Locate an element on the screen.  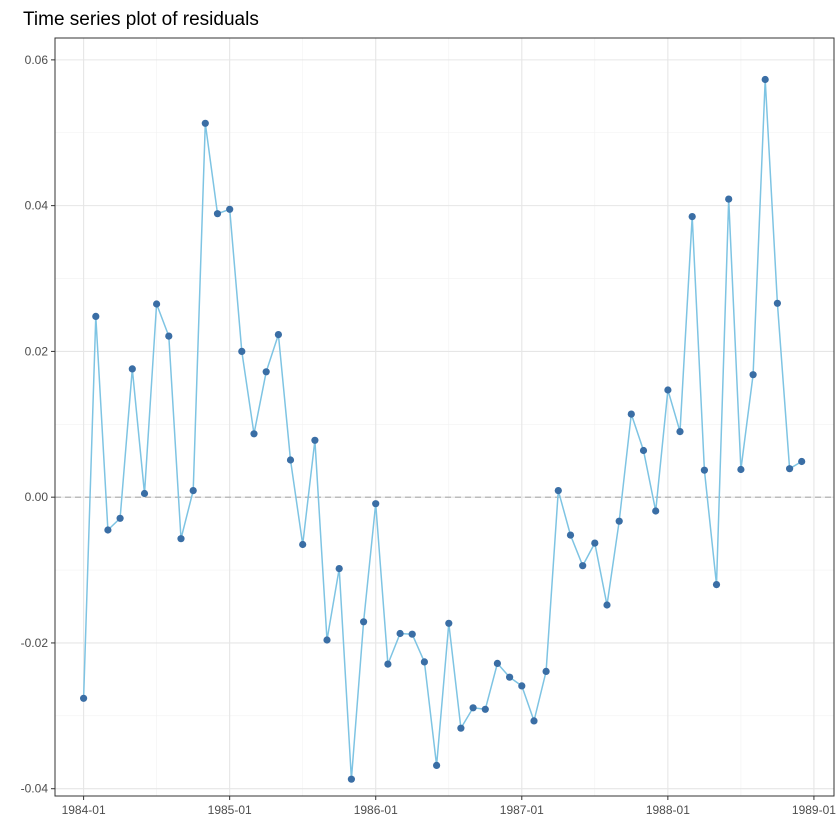
chart-title: Time series plot of residuals is located at coordinates (141, 19).